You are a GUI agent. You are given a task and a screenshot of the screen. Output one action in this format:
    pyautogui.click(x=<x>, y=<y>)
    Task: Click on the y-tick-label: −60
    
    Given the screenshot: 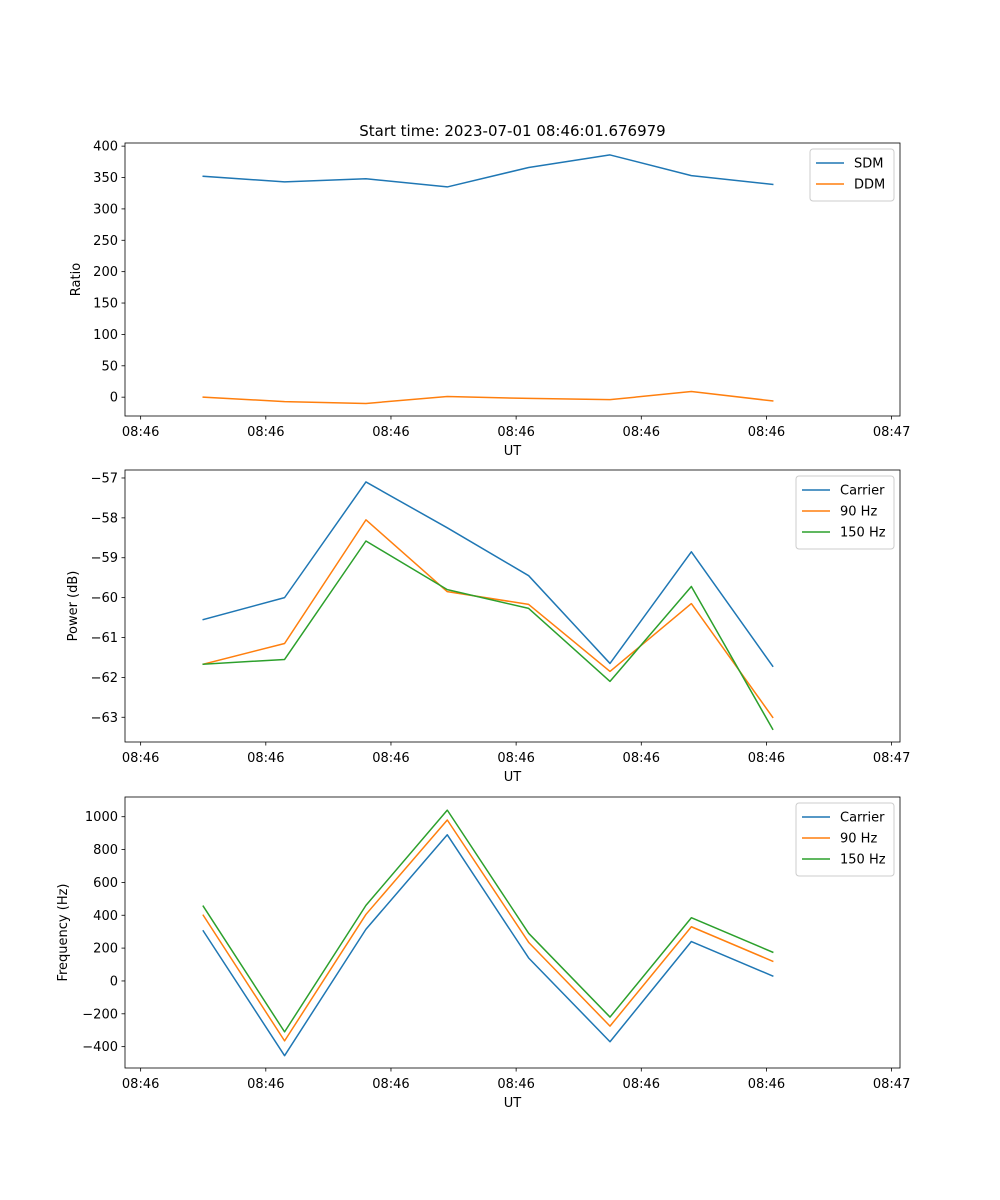 What is the action you would take?
    pyautogui.click(x=104, y=598)
    